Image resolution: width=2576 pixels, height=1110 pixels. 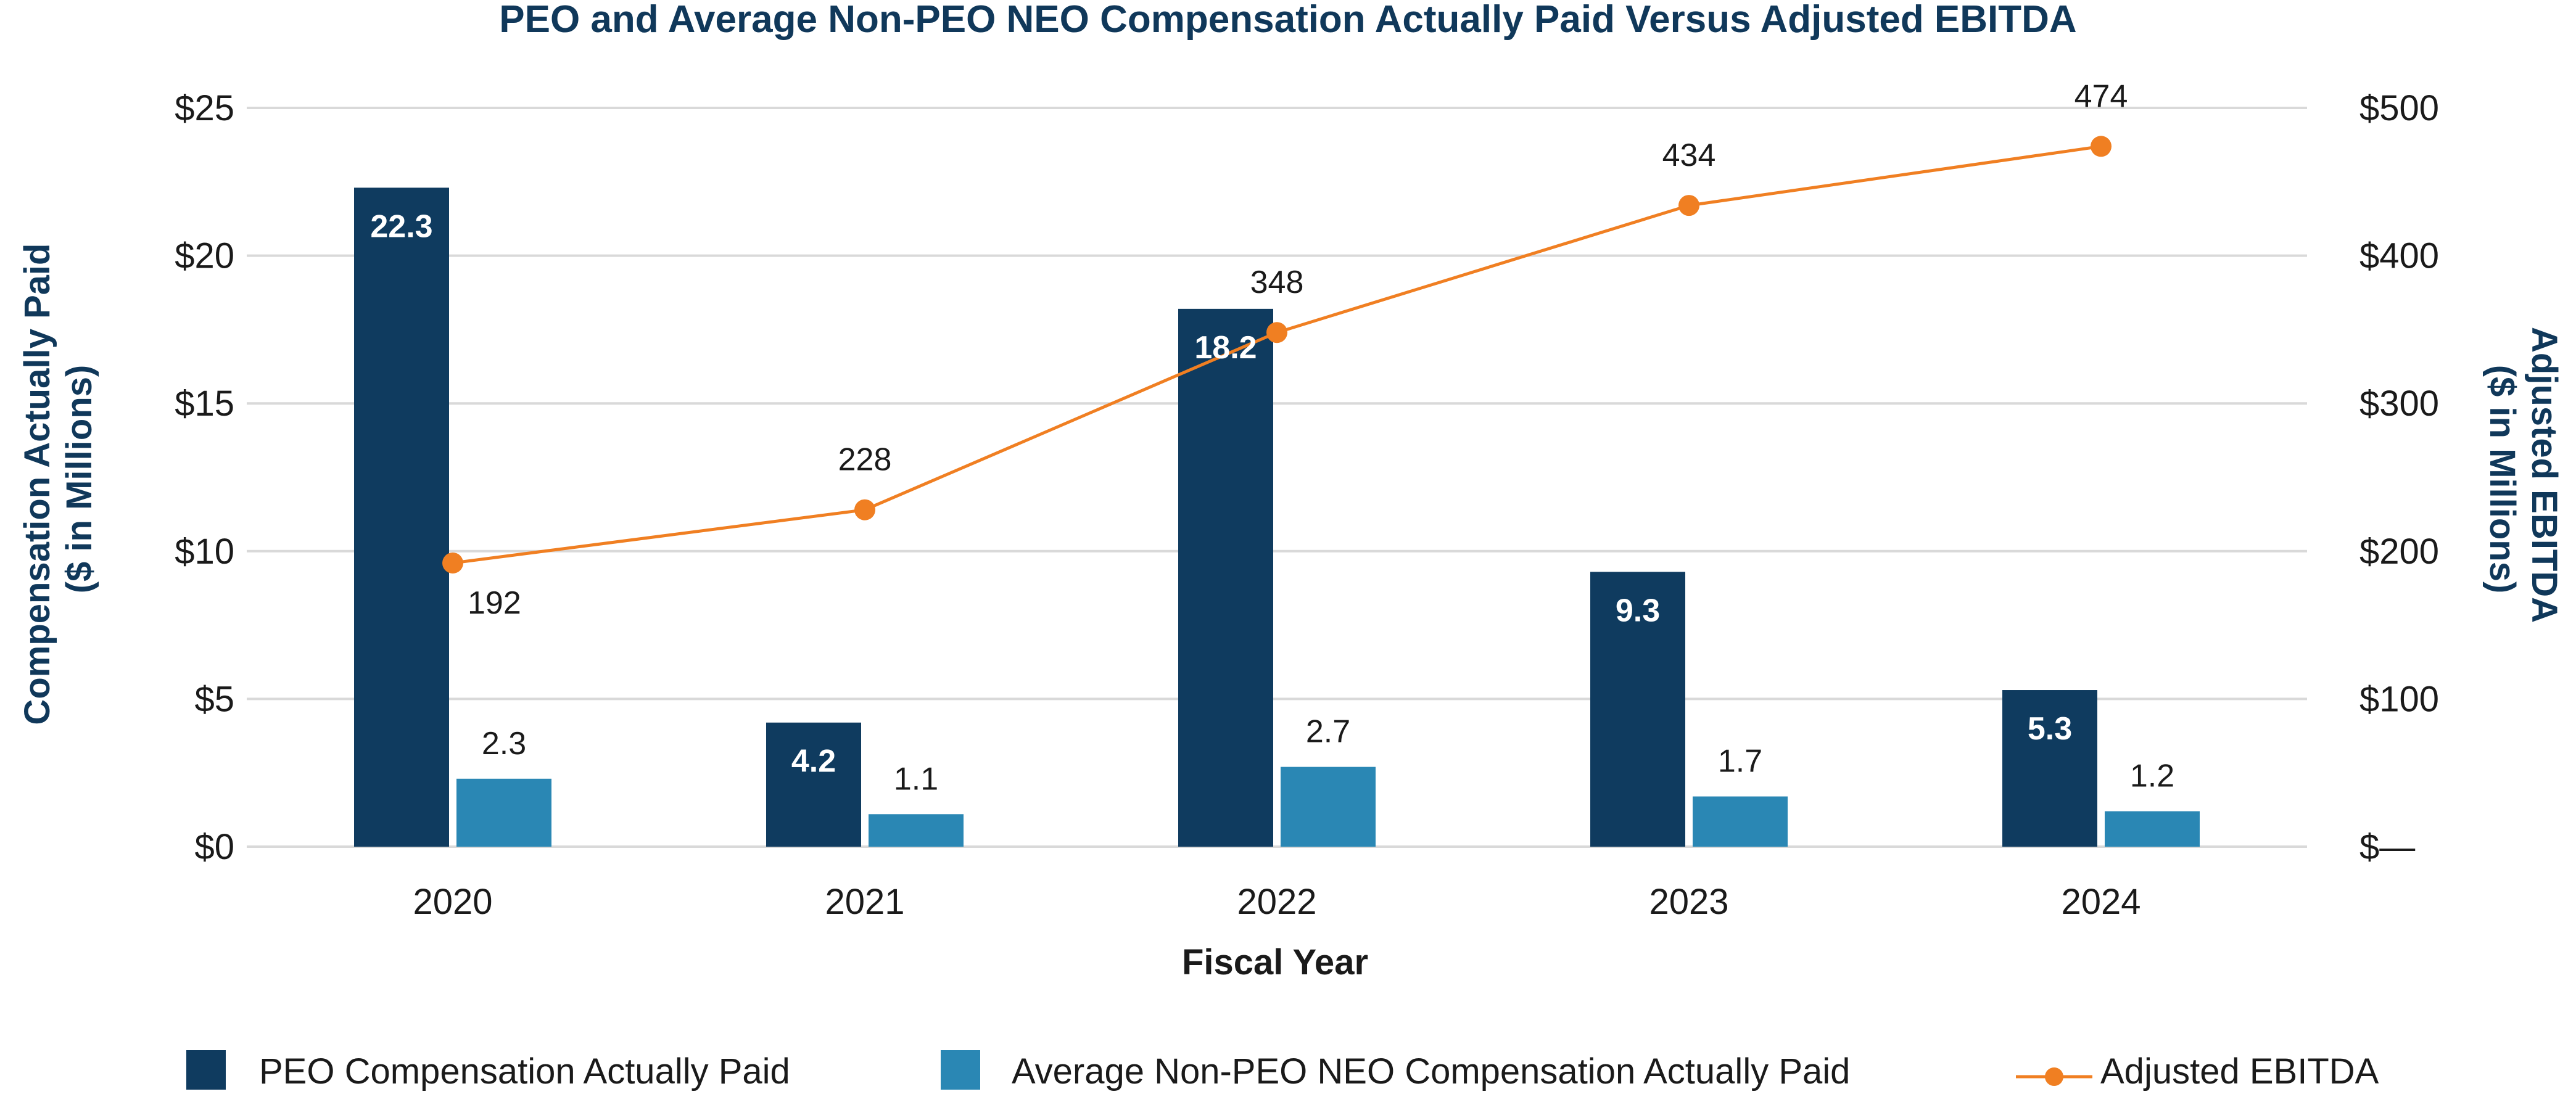 What do you see at coordinates (214, 847) in the screenshot?
I see `left-tick-label: $0` at bounding box center [214, 847].